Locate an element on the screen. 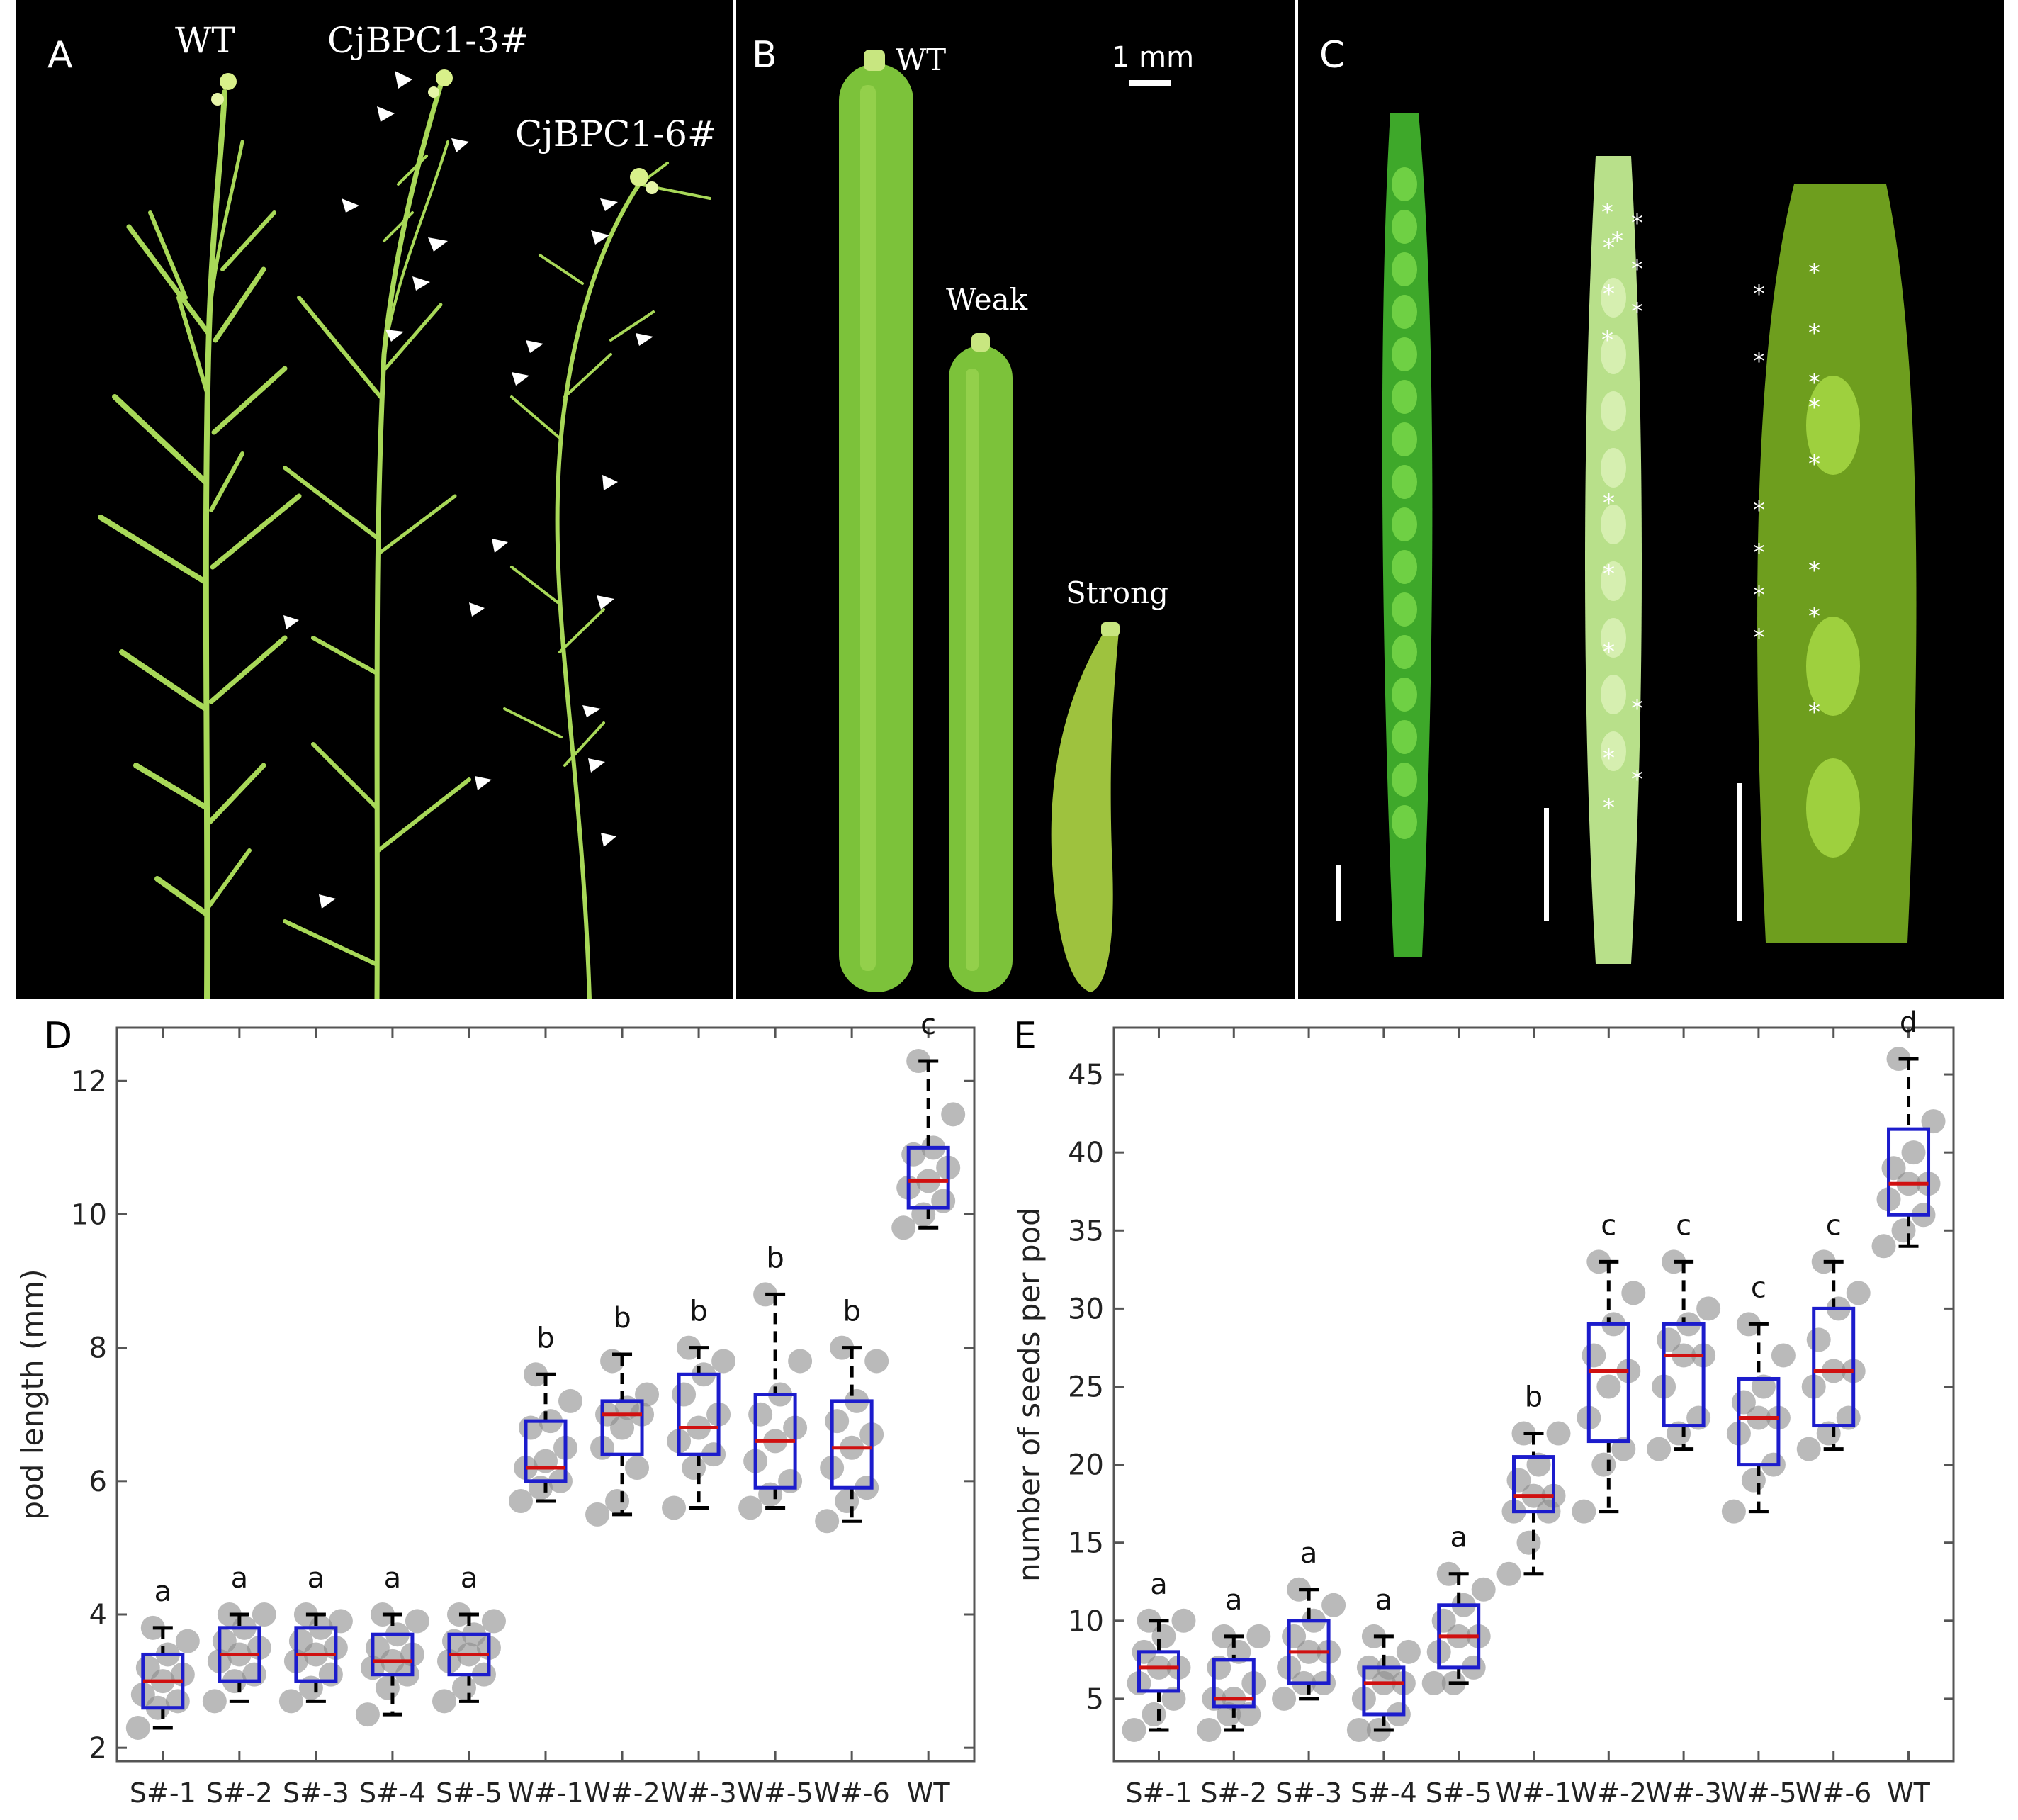  y-axis-label: number of seeds per pod is located at coordinates (1030, 1395).